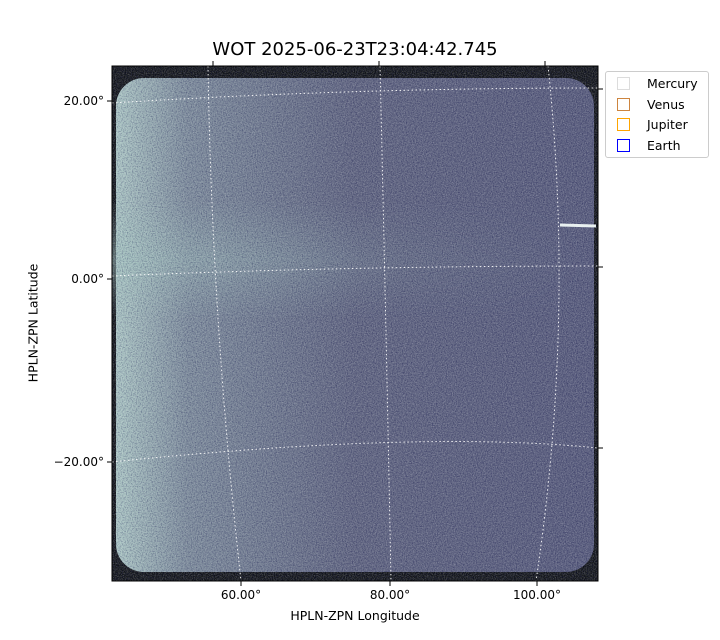  What do you see at coordinates (355, 452) in the screenshot?
I see `grid-lat-m20` at bounding box center [355, 452].